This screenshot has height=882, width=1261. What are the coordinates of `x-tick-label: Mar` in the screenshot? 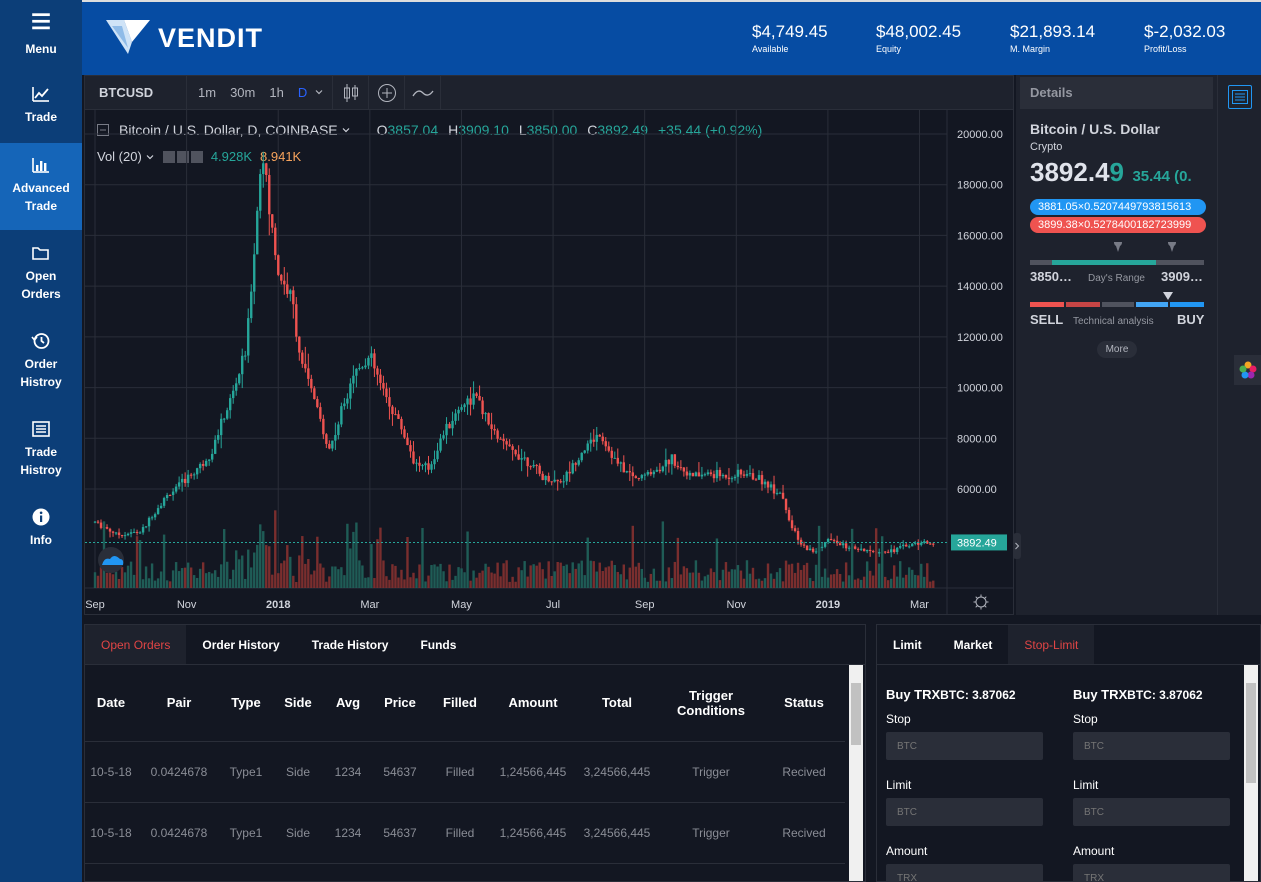 It's located at (919, 605).